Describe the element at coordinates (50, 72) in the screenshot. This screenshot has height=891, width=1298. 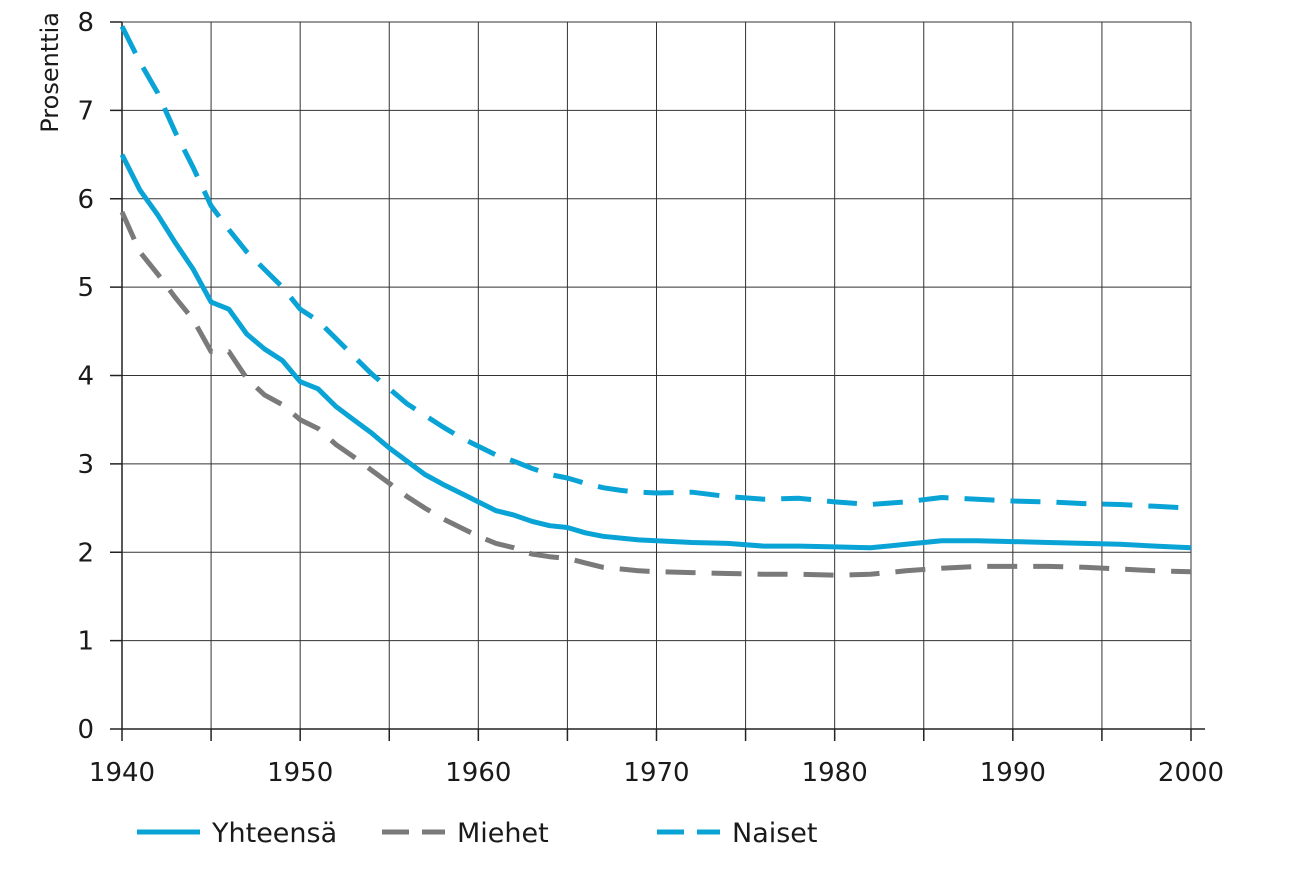
I see `y-axis-title: Prosenttia` at that location.